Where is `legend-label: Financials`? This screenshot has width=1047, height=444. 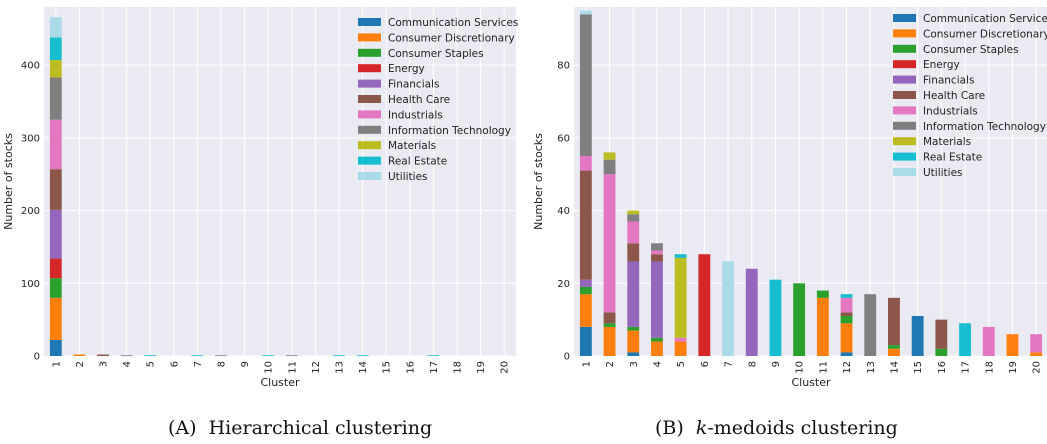
legend-label: Financials is located at coordinates (948, 81).